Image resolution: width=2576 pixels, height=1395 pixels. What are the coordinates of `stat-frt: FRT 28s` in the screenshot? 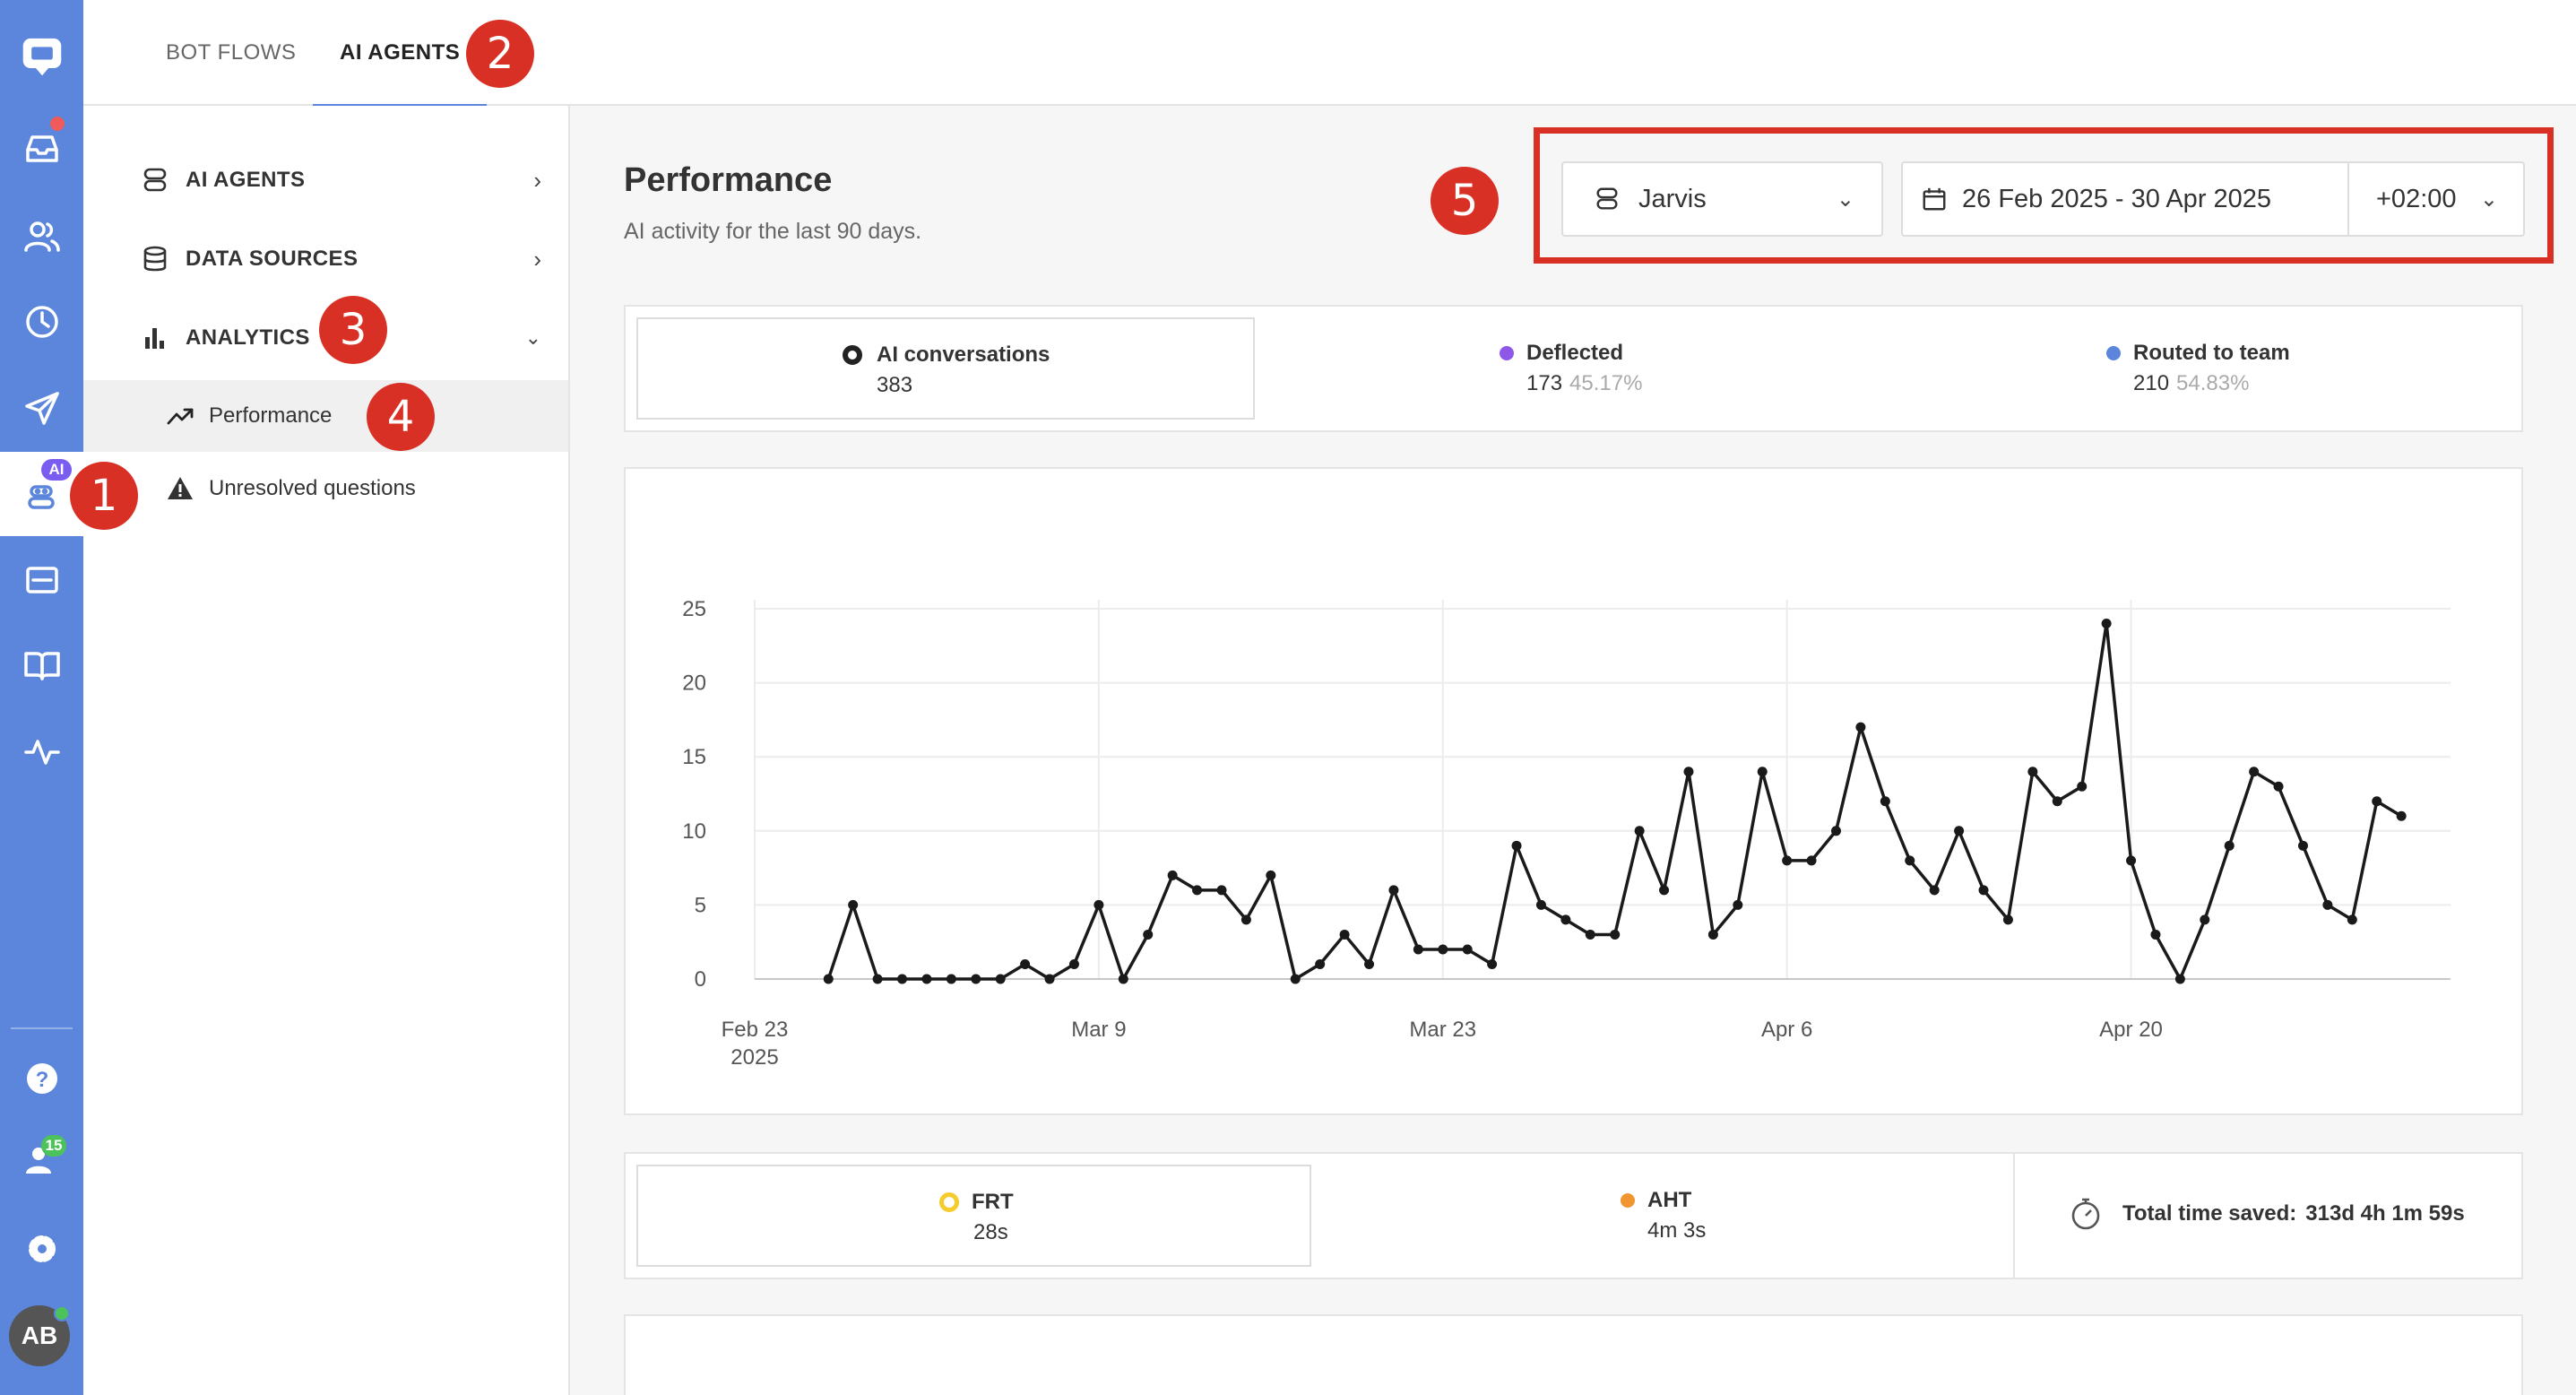 It's located at (973, 1216).